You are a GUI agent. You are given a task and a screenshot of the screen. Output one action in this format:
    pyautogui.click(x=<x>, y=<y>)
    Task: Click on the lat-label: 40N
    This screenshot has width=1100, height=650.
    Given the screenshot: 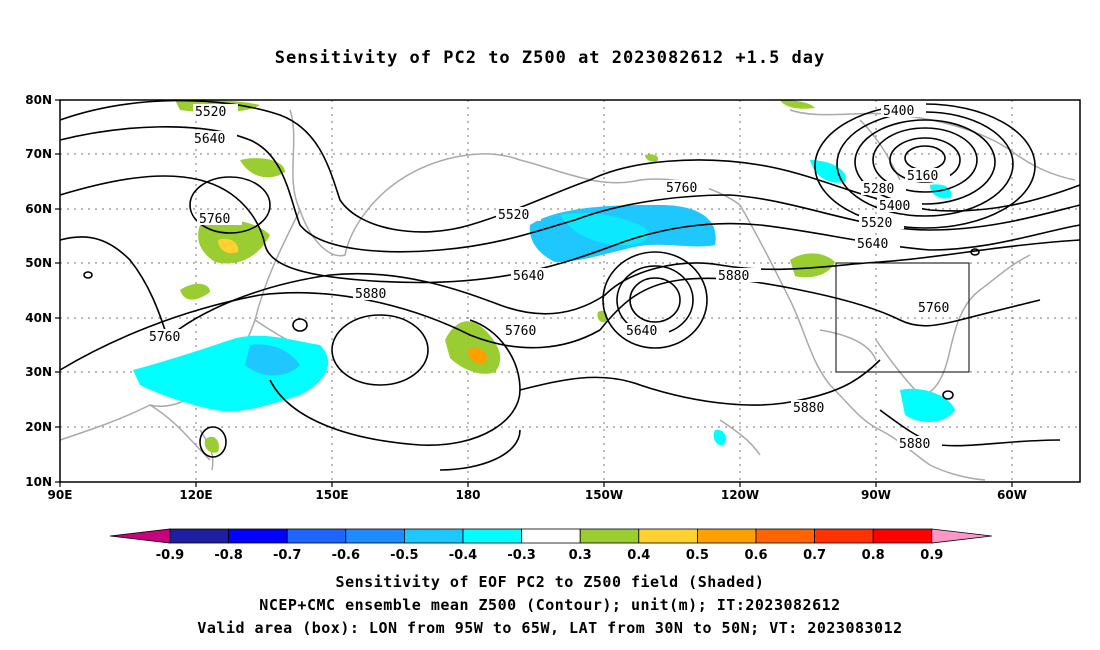 What is the action you would take?
    pyautogui.click(x=38, y=318)
    